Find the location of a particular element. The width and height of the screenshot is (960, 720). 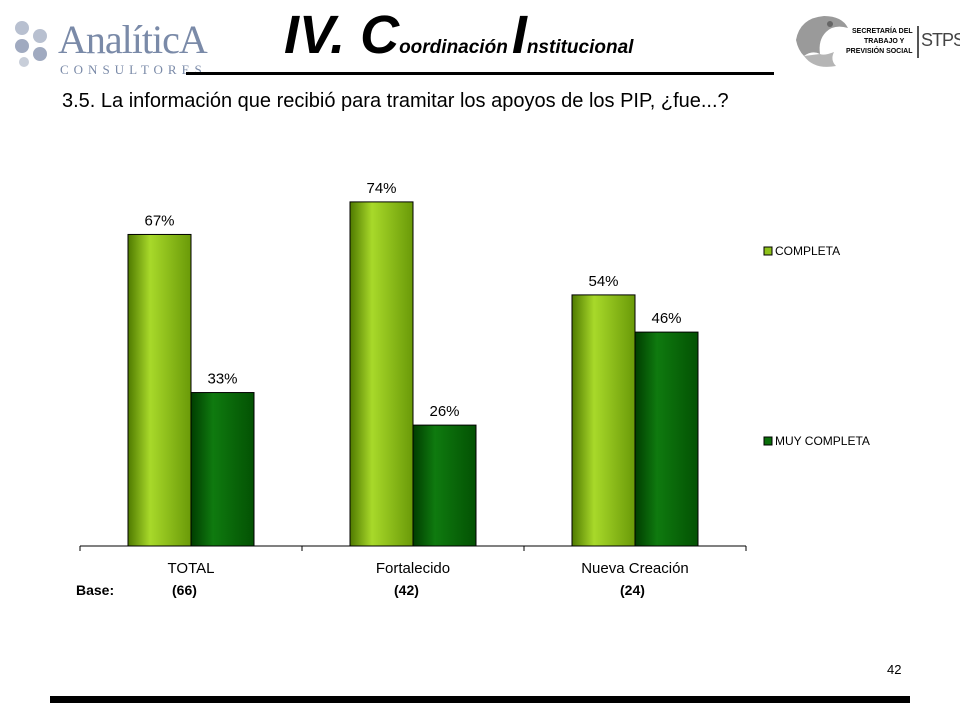

legend-label: MUY COMPLETA is located at coordinates (822, 441).